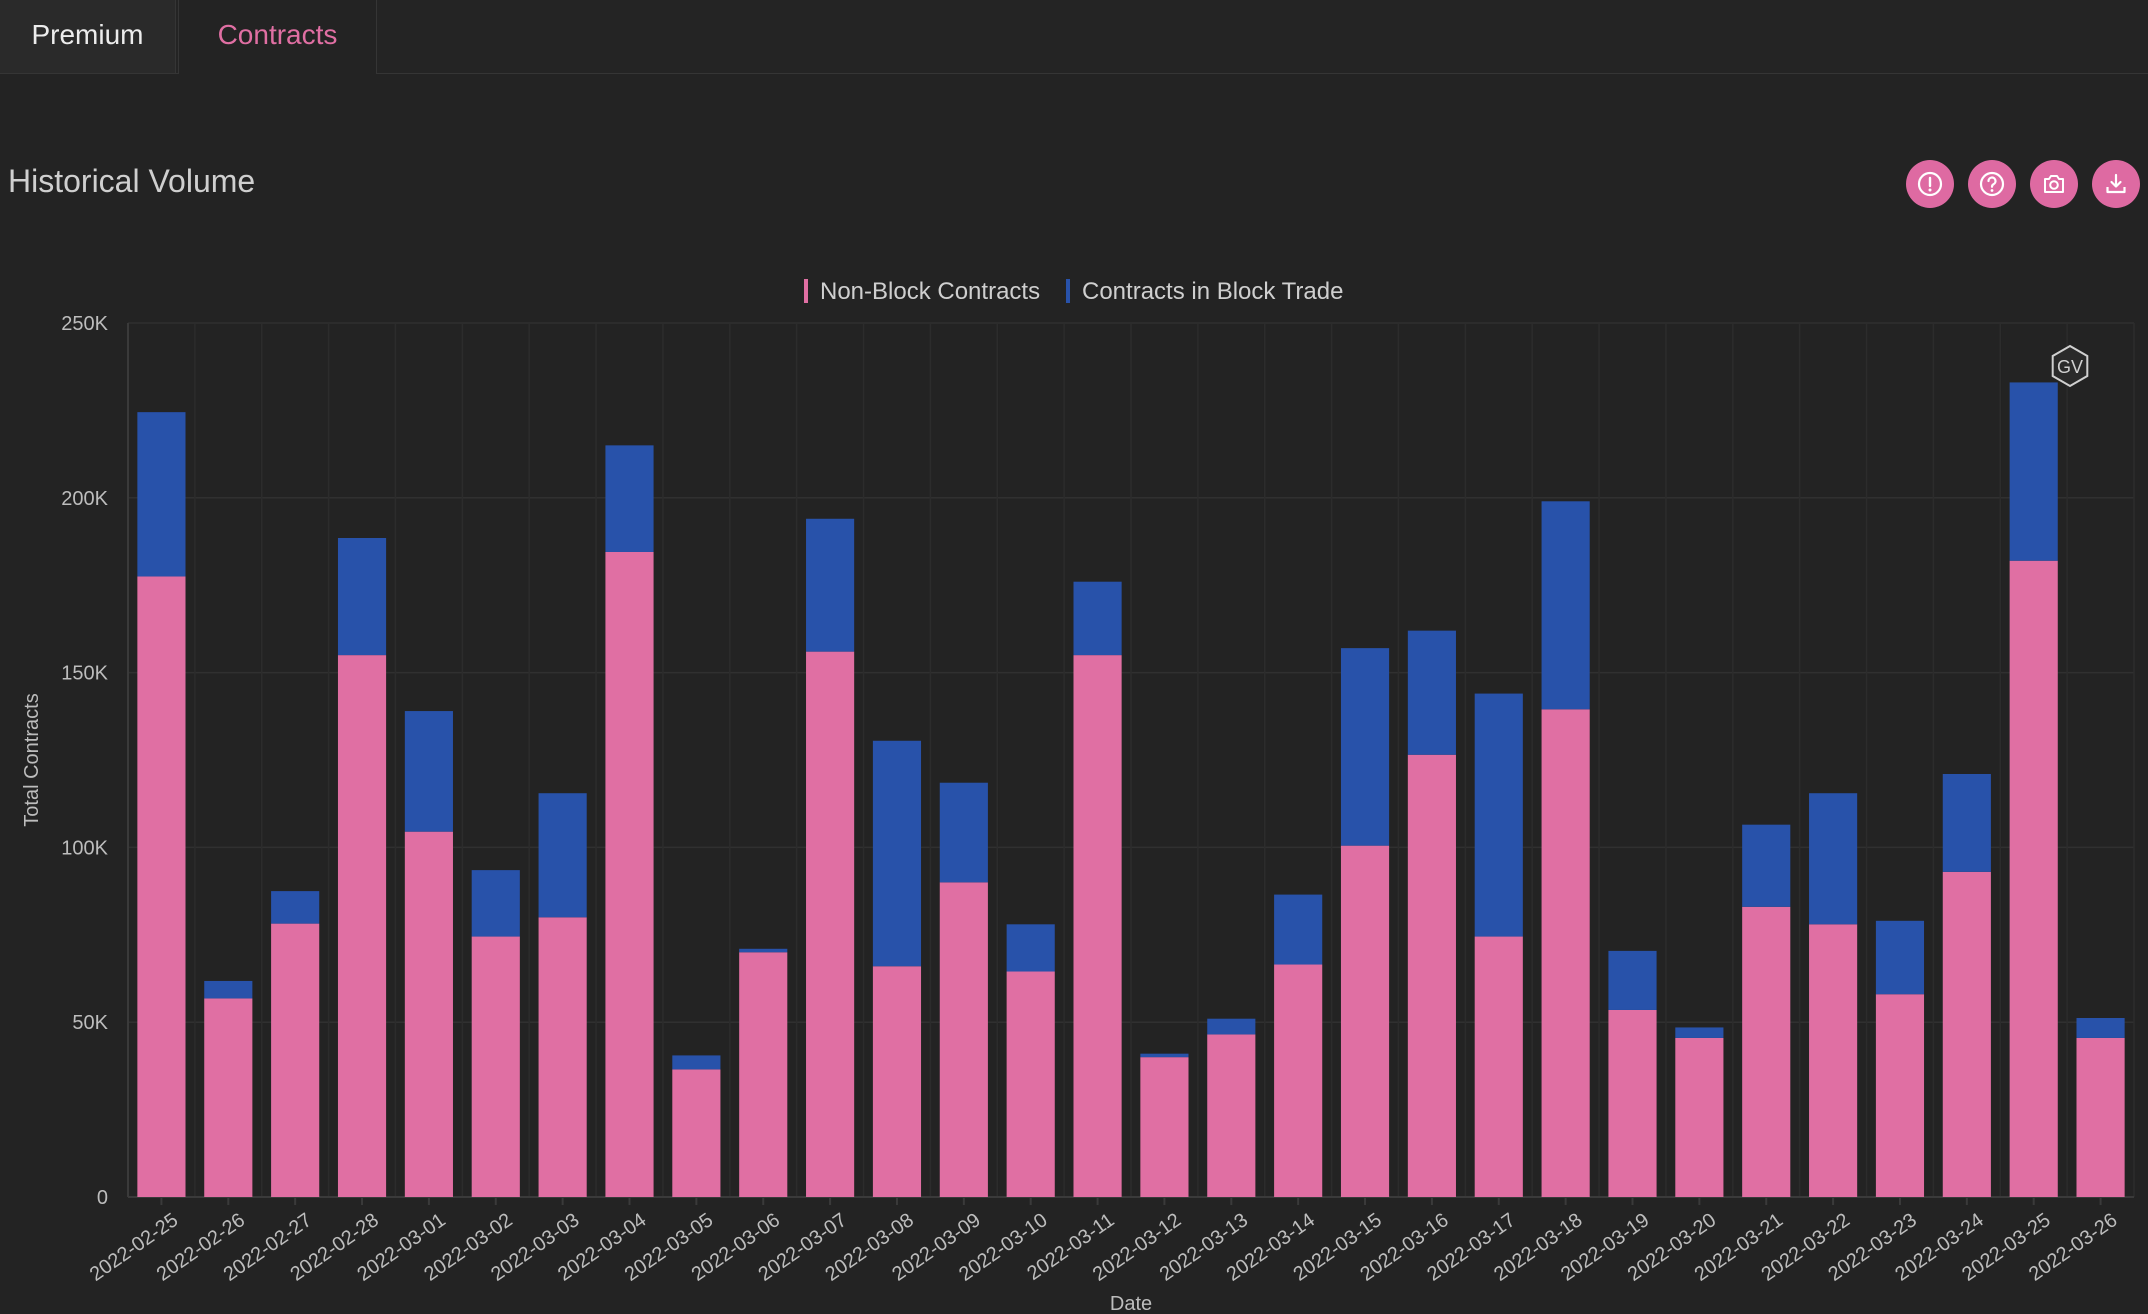  What do you see at coordinates (1212, 291) in the screenshot?
I see `legend-label: Contracts in Block Trade` at bounding box center [1212, 291].